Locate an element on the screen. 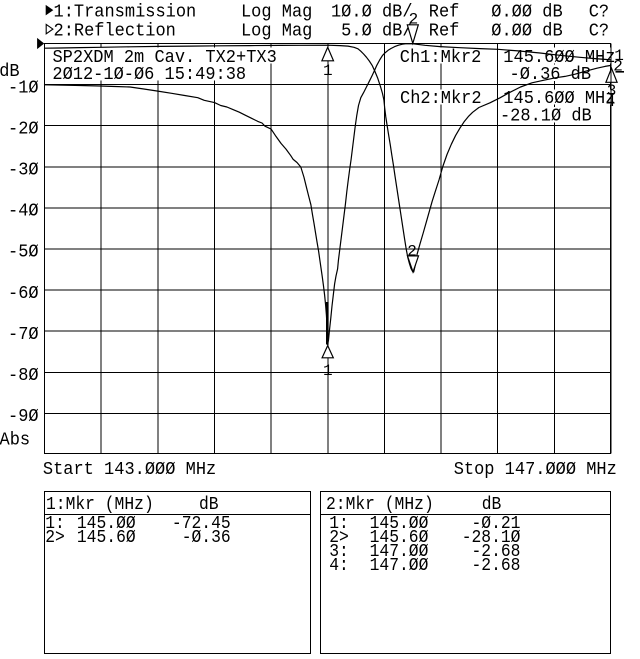 The width and height of the screenshot is (640, 659). svg-text: -8Ø is located at coordinates (23, 375).